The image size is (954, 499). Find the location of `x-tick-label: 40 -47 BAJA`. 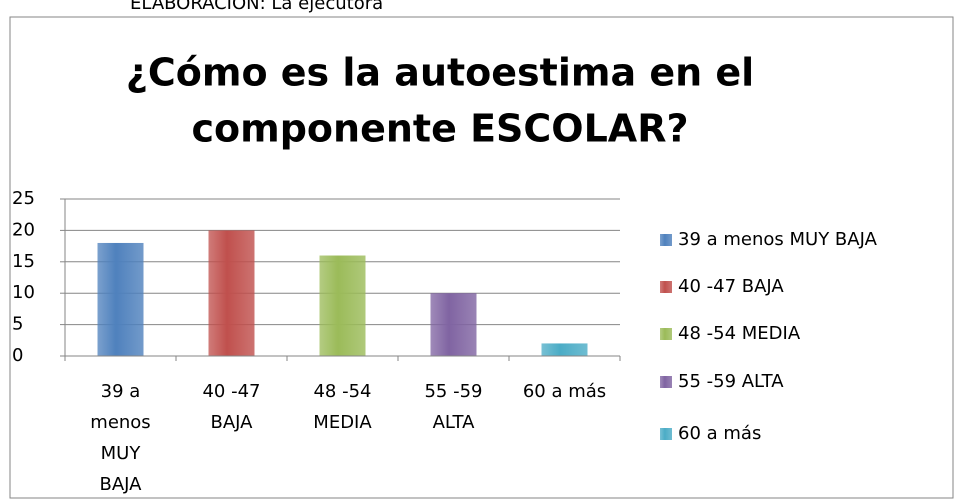

x-tick-label: 40 -47 BAJA is located at coordinates (231, 407).